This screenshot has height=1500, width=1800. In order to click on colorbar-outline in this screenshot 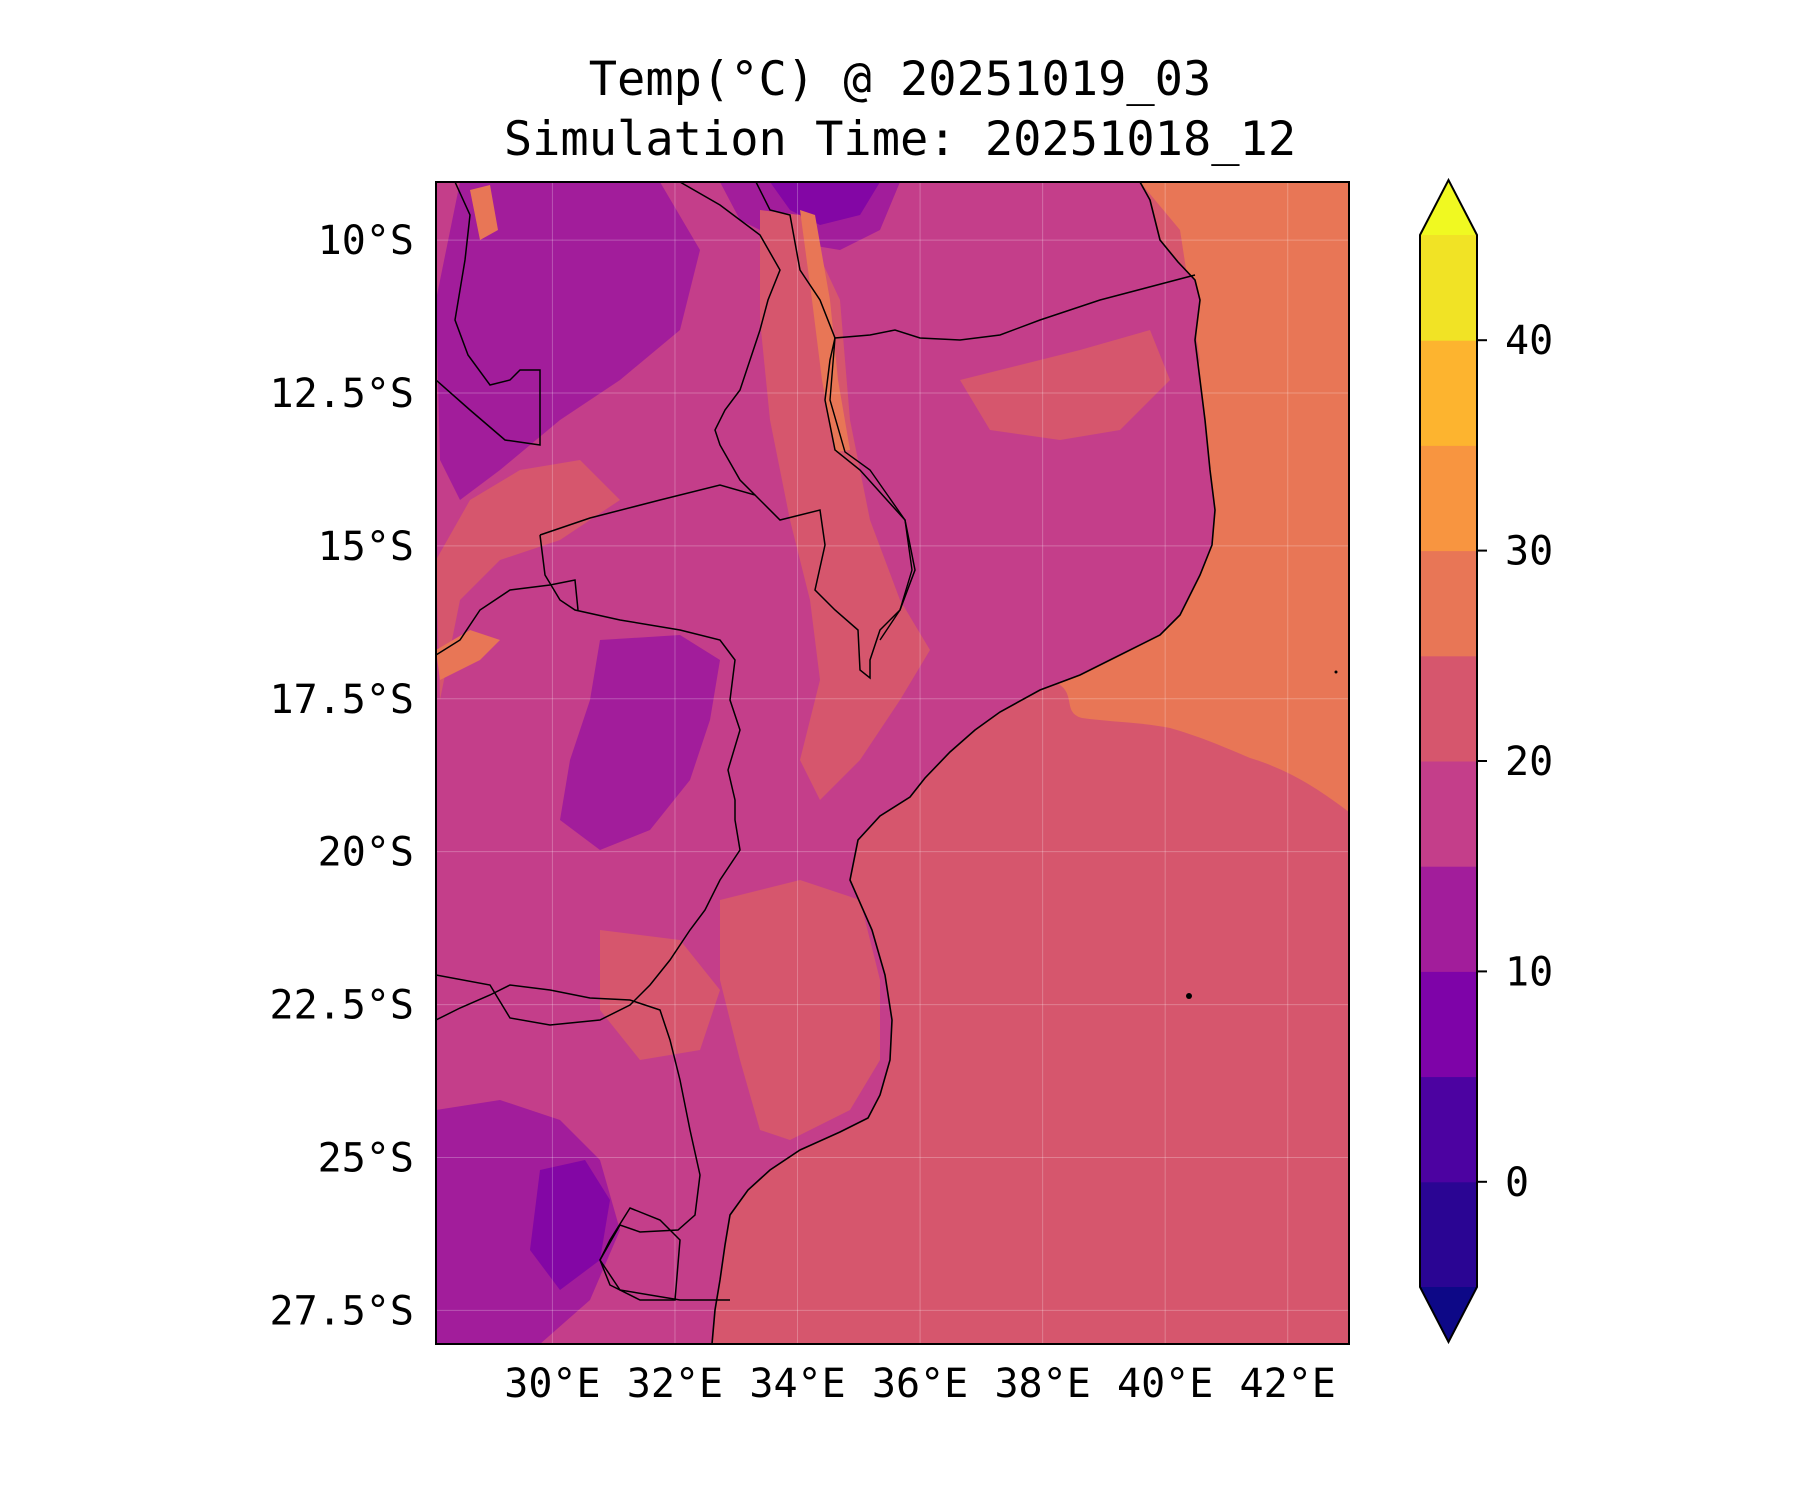, I will do `click(1448, 761)`.